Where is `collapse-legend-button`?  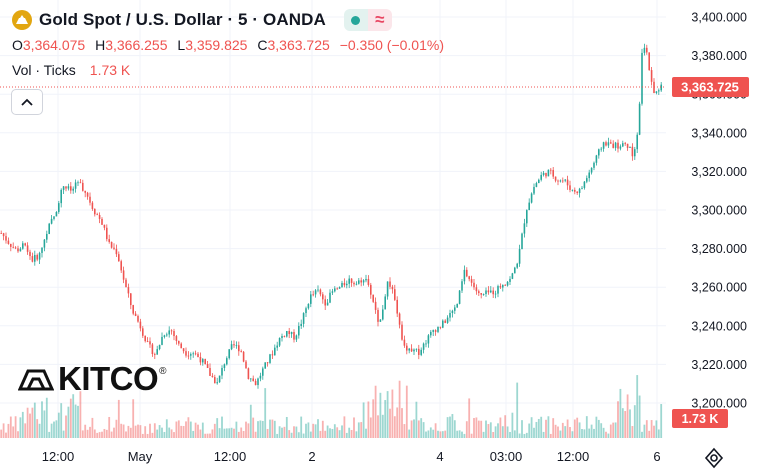 collapse-legend-button is located at coordinates (27, 102).